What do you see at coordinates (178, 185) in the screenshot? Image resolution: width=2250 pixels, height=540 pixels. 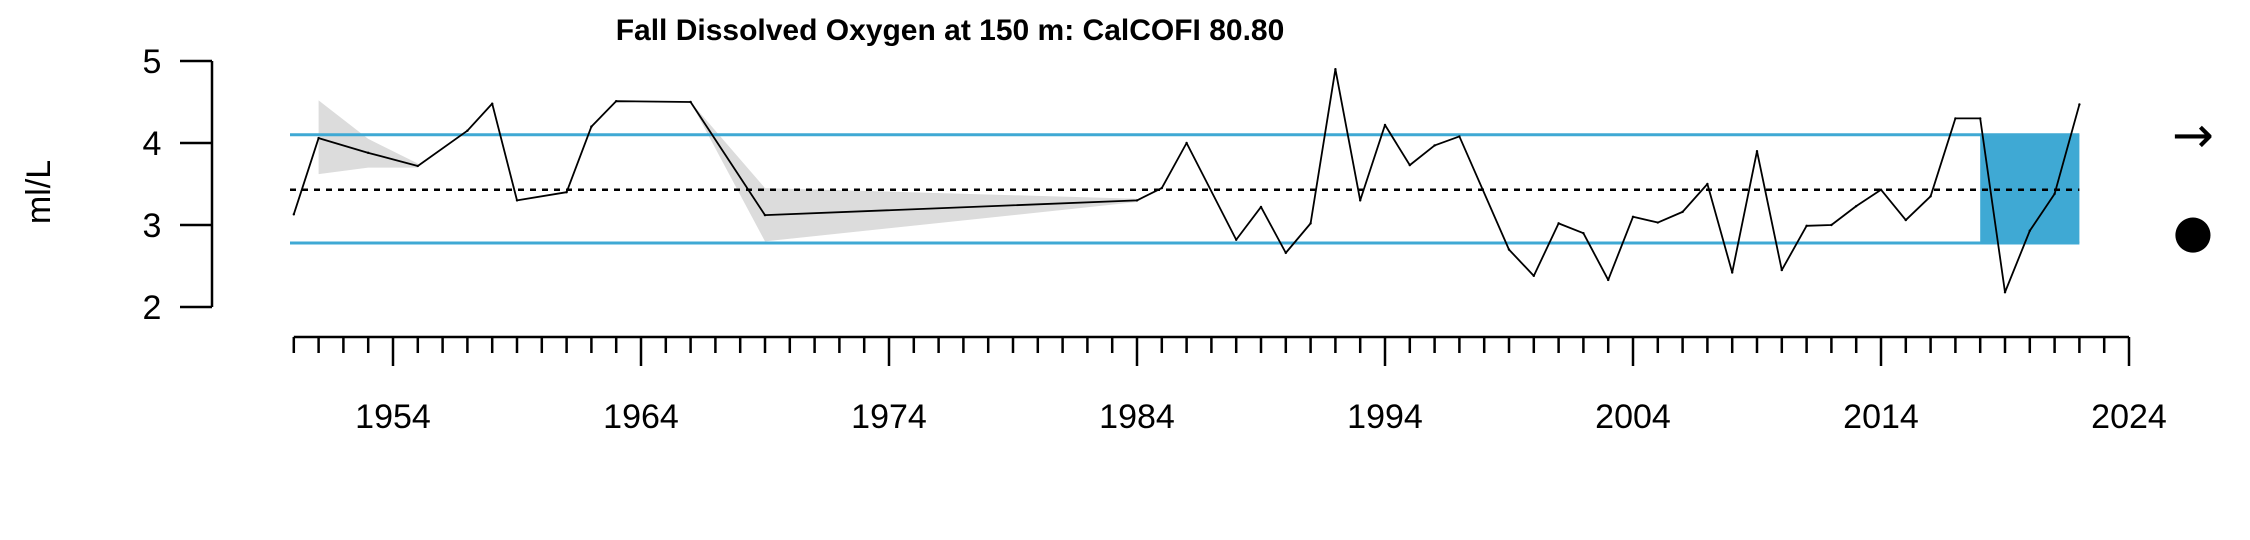 I see `y-axis: 2 3 4 5` at bounding box center [178, 185].